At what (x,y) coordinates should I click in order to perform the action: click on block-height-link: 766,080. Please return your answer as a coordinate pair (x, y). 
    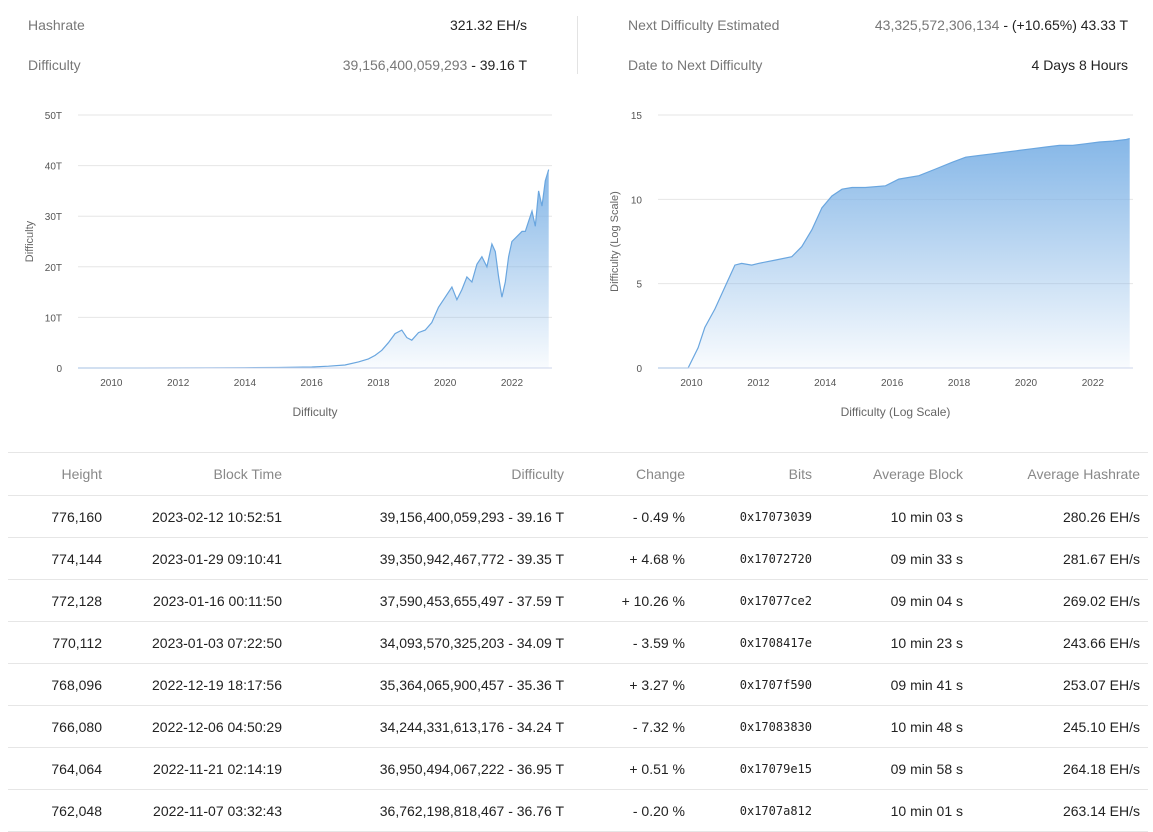
    Looking at the image, I should click on (55, 726).